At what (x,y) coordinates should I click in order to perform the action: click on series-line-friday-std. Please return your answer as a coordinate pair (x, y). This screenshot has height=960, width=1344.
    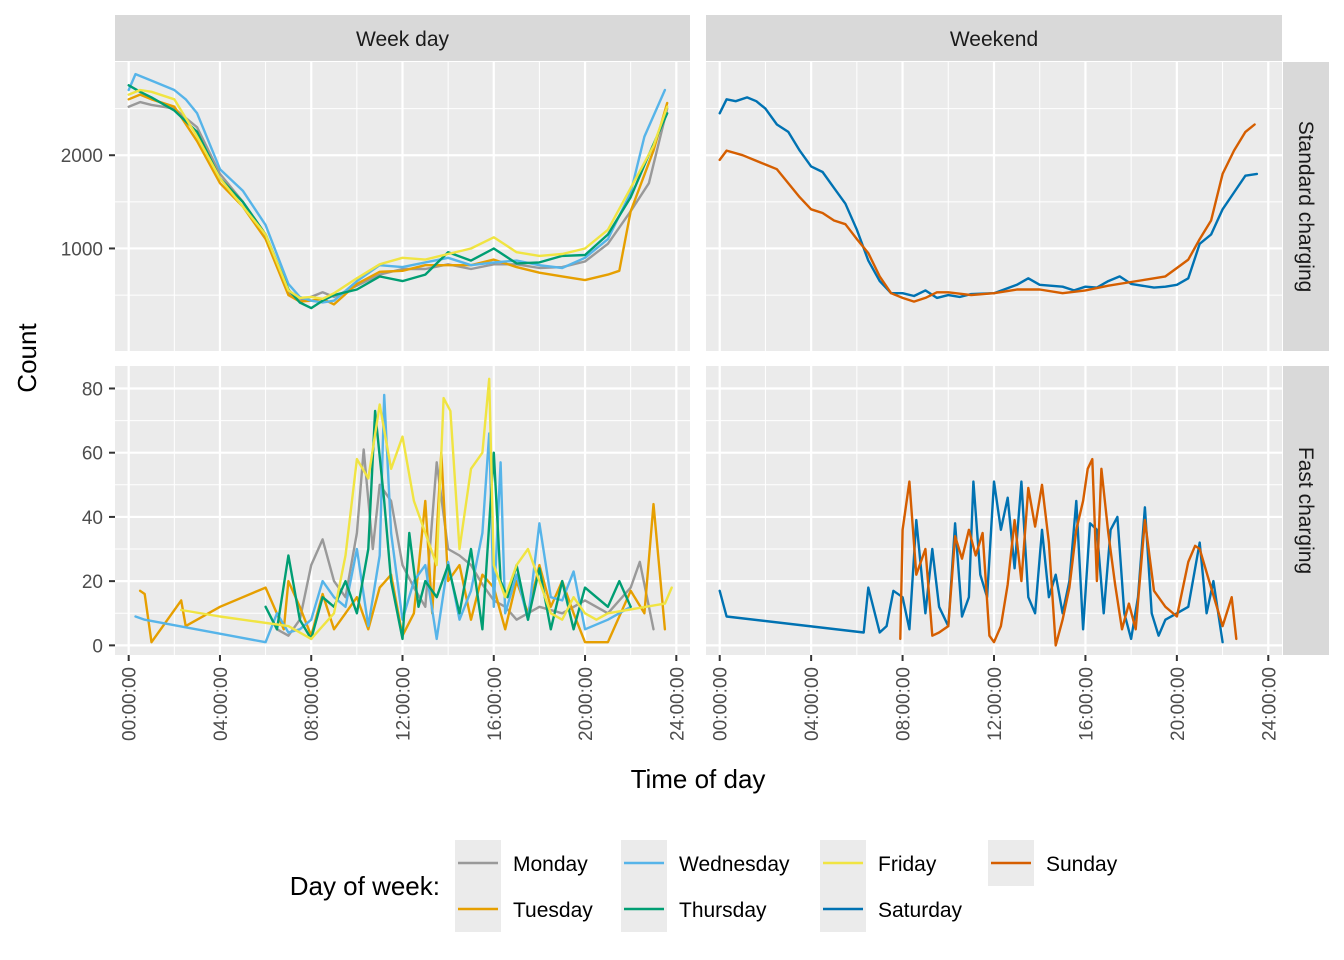
    Looking at the image, I should click on (398, 194).